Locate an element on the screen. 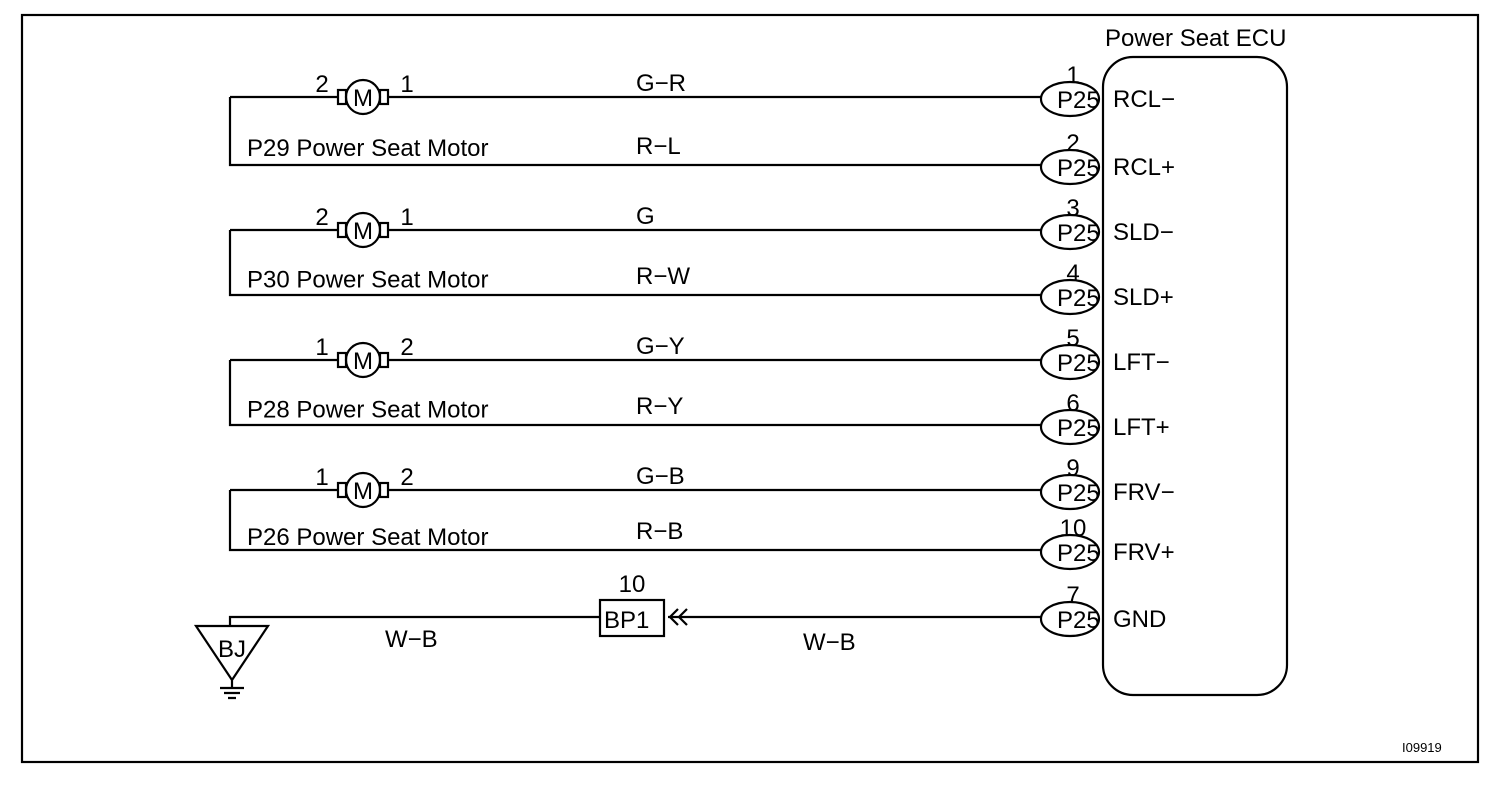 The image size is (1504, 786). pin-number: 4 is located at coordinates (1072, 273).